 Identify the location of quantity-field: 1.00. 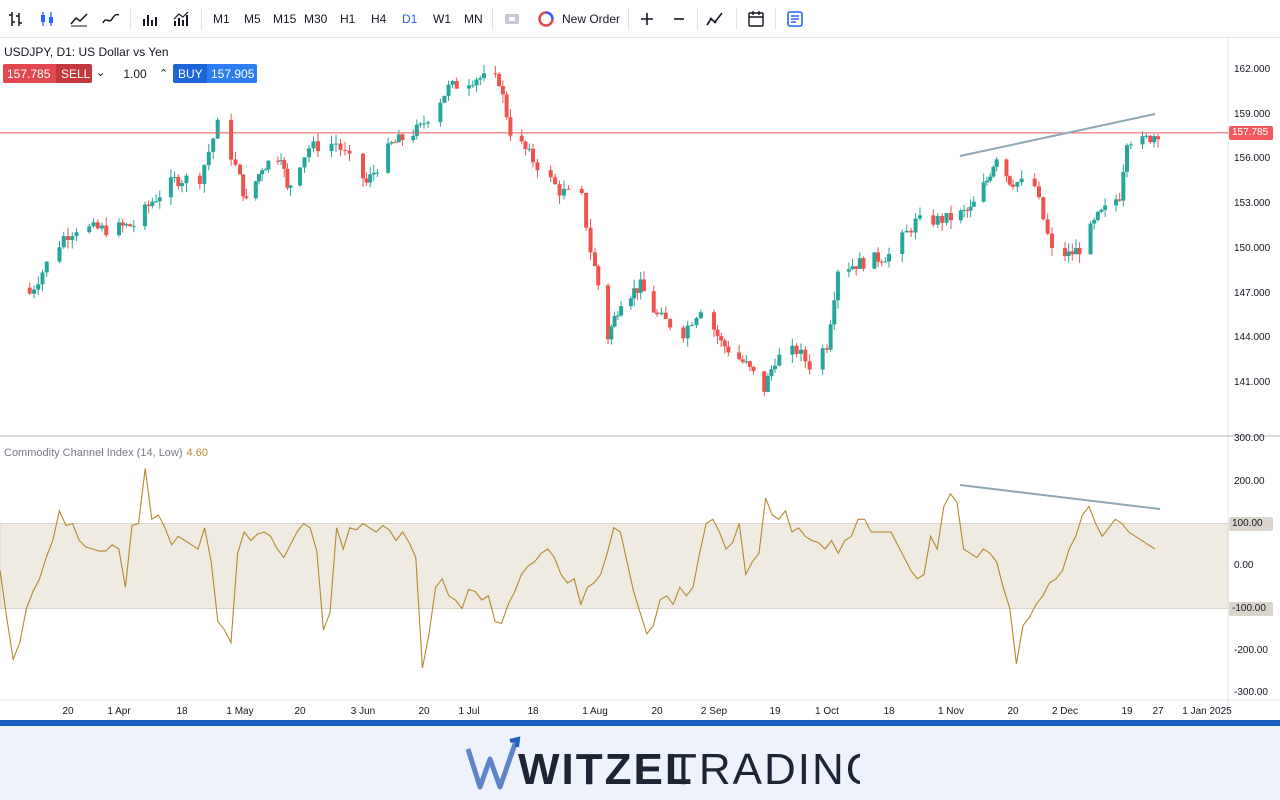
(135, 74).